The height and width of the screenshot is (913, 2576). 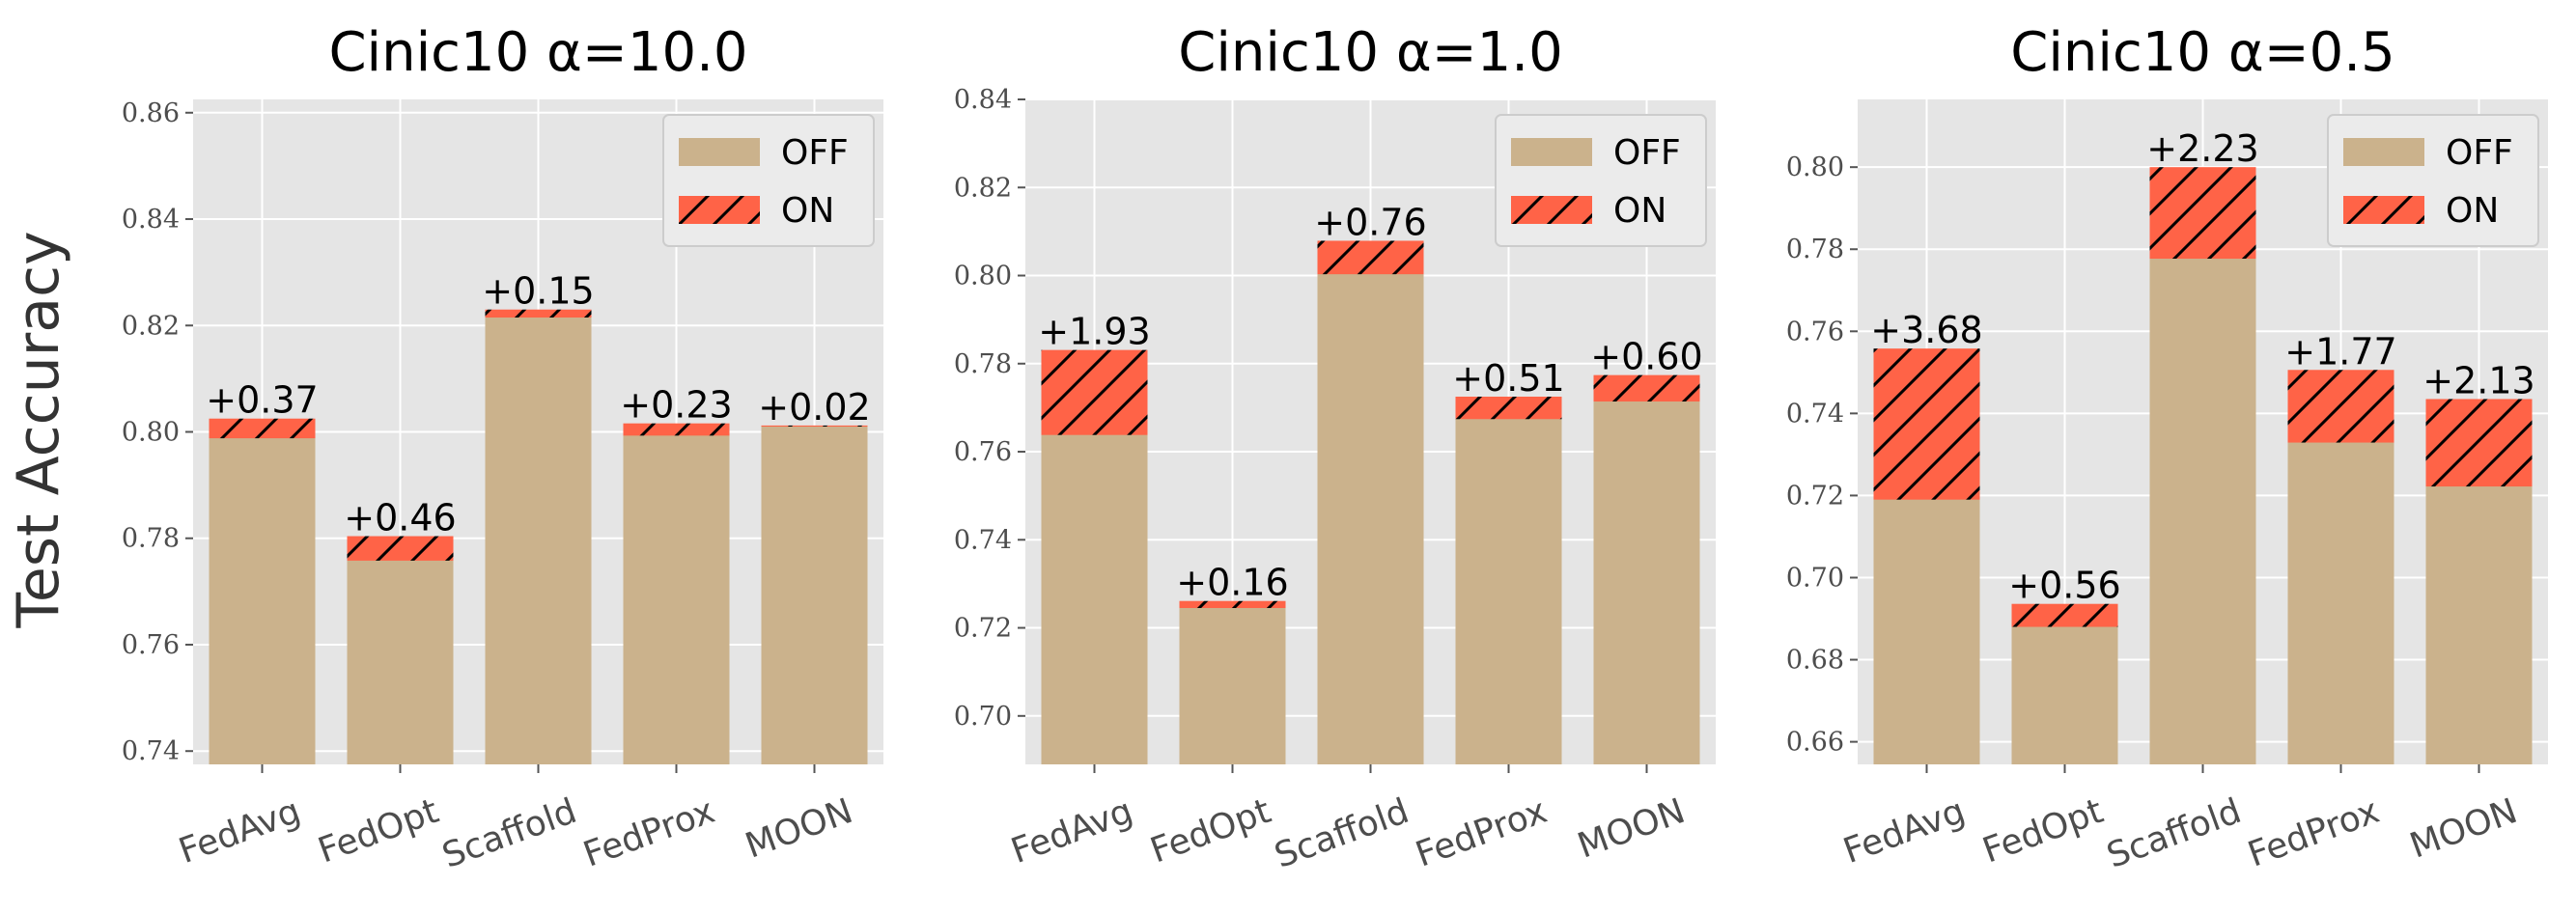 What do you see at coordinates (400, 518) in the screenshot?
I see `bar-data-label: +0.46` at bounding box center [400, 518].